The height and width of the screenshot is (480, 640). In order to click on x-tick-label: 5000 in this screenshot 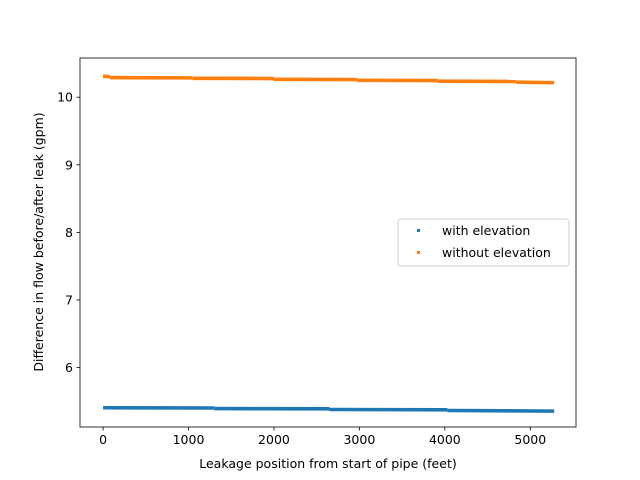, I will do `click(530, 439)`.